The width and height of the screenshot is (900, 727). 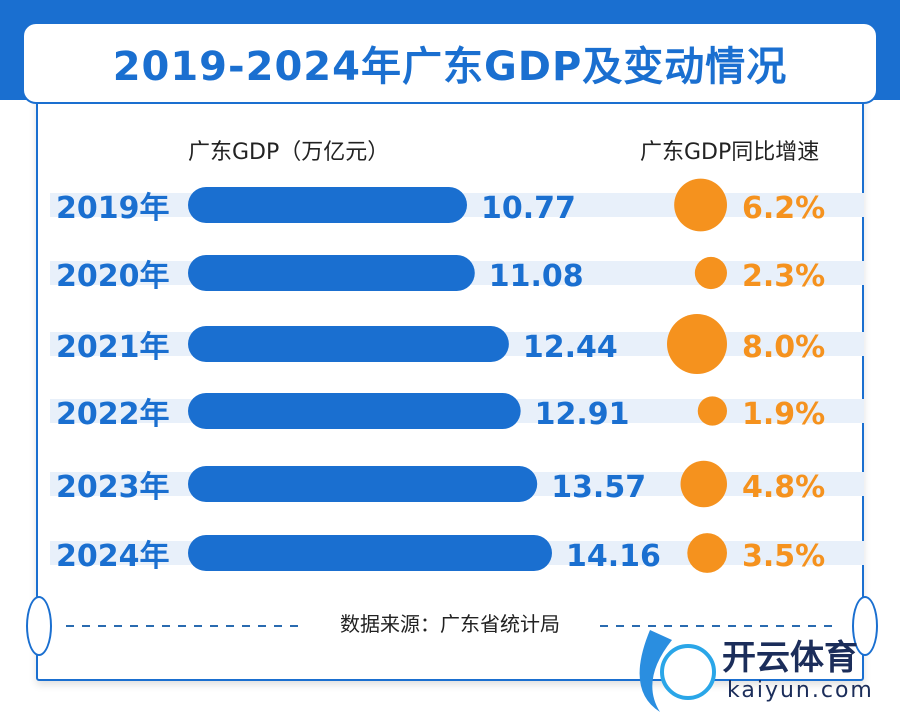 I want to click on category-label: 2023年, so click(x=113, y=487).